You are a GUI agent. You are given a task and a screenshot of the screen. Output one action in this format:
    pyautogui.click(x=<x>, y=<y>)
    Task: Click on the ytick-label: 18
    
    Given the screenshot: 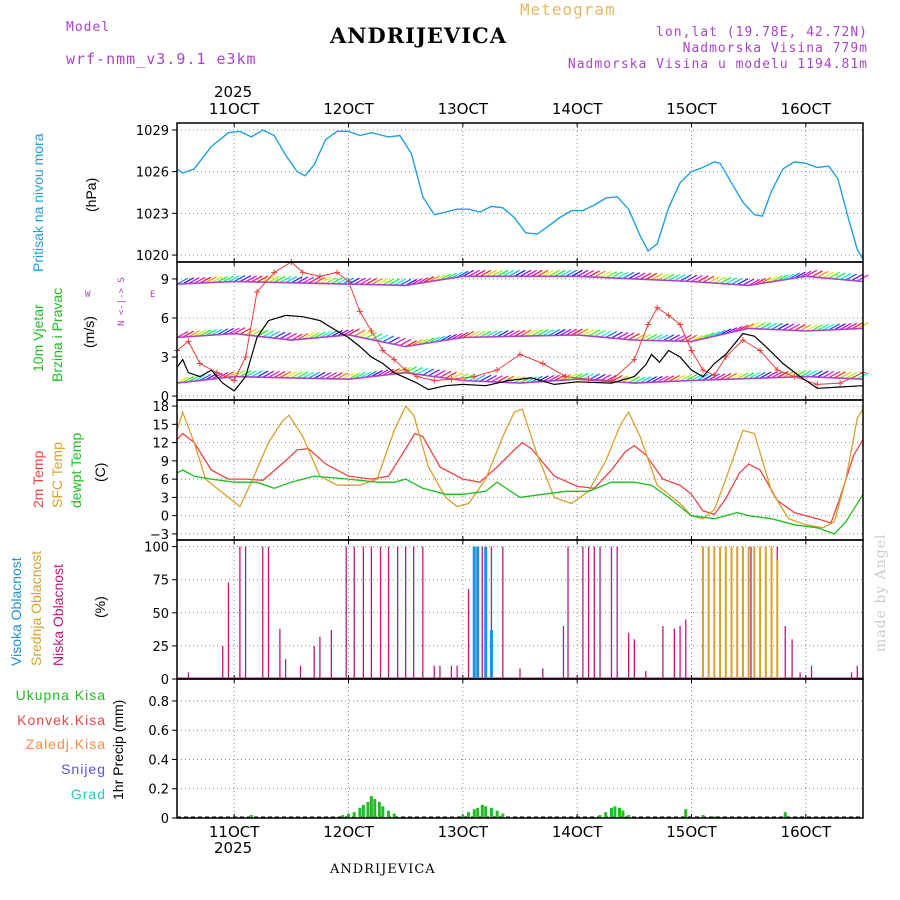 What is the action you would take?
    pyautogui.click(x=160, y=407)
    